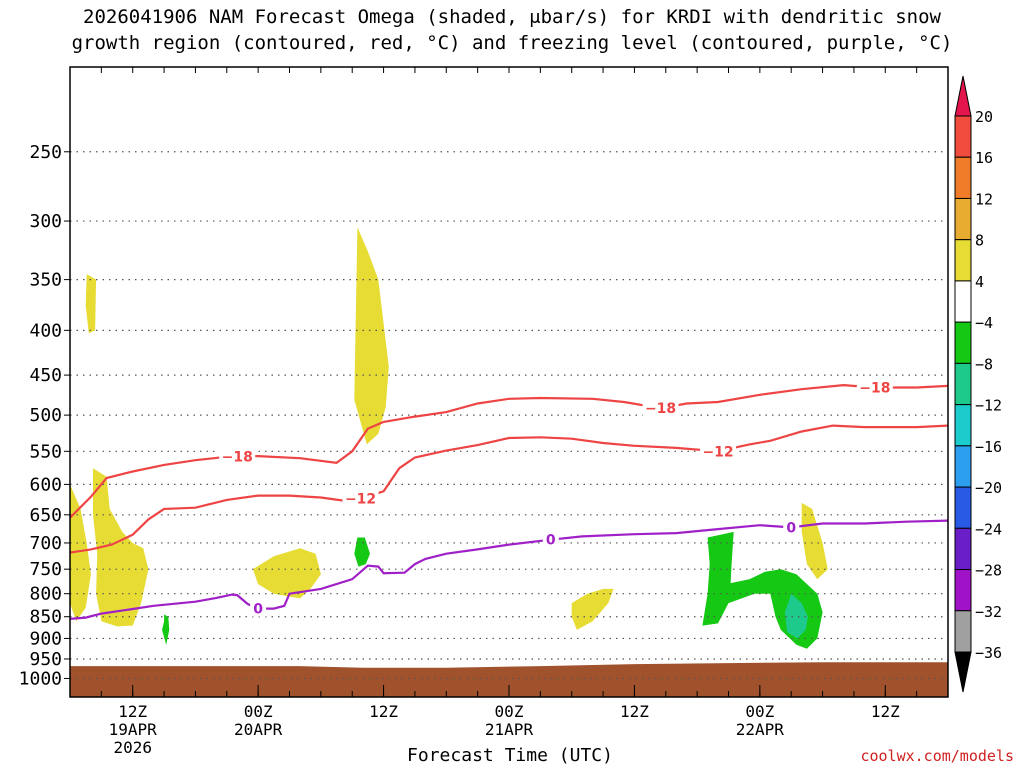 The width and height of the screenshot is (1024, 768). What do you see at coordinates (45, 221) in the screenshot?
I see `y-tick-label-300: 300` at bounding box center [45, 221].